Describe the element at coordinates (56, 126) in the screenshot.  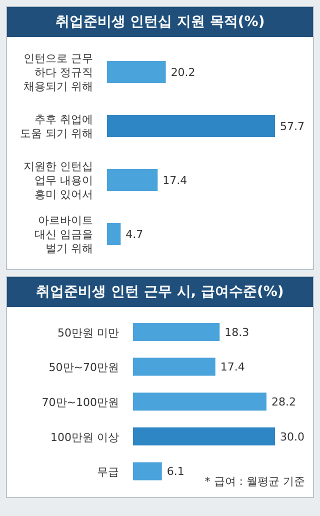
I see `y-tick-label: 추후 취업에 도움 되기 위해` at that location.